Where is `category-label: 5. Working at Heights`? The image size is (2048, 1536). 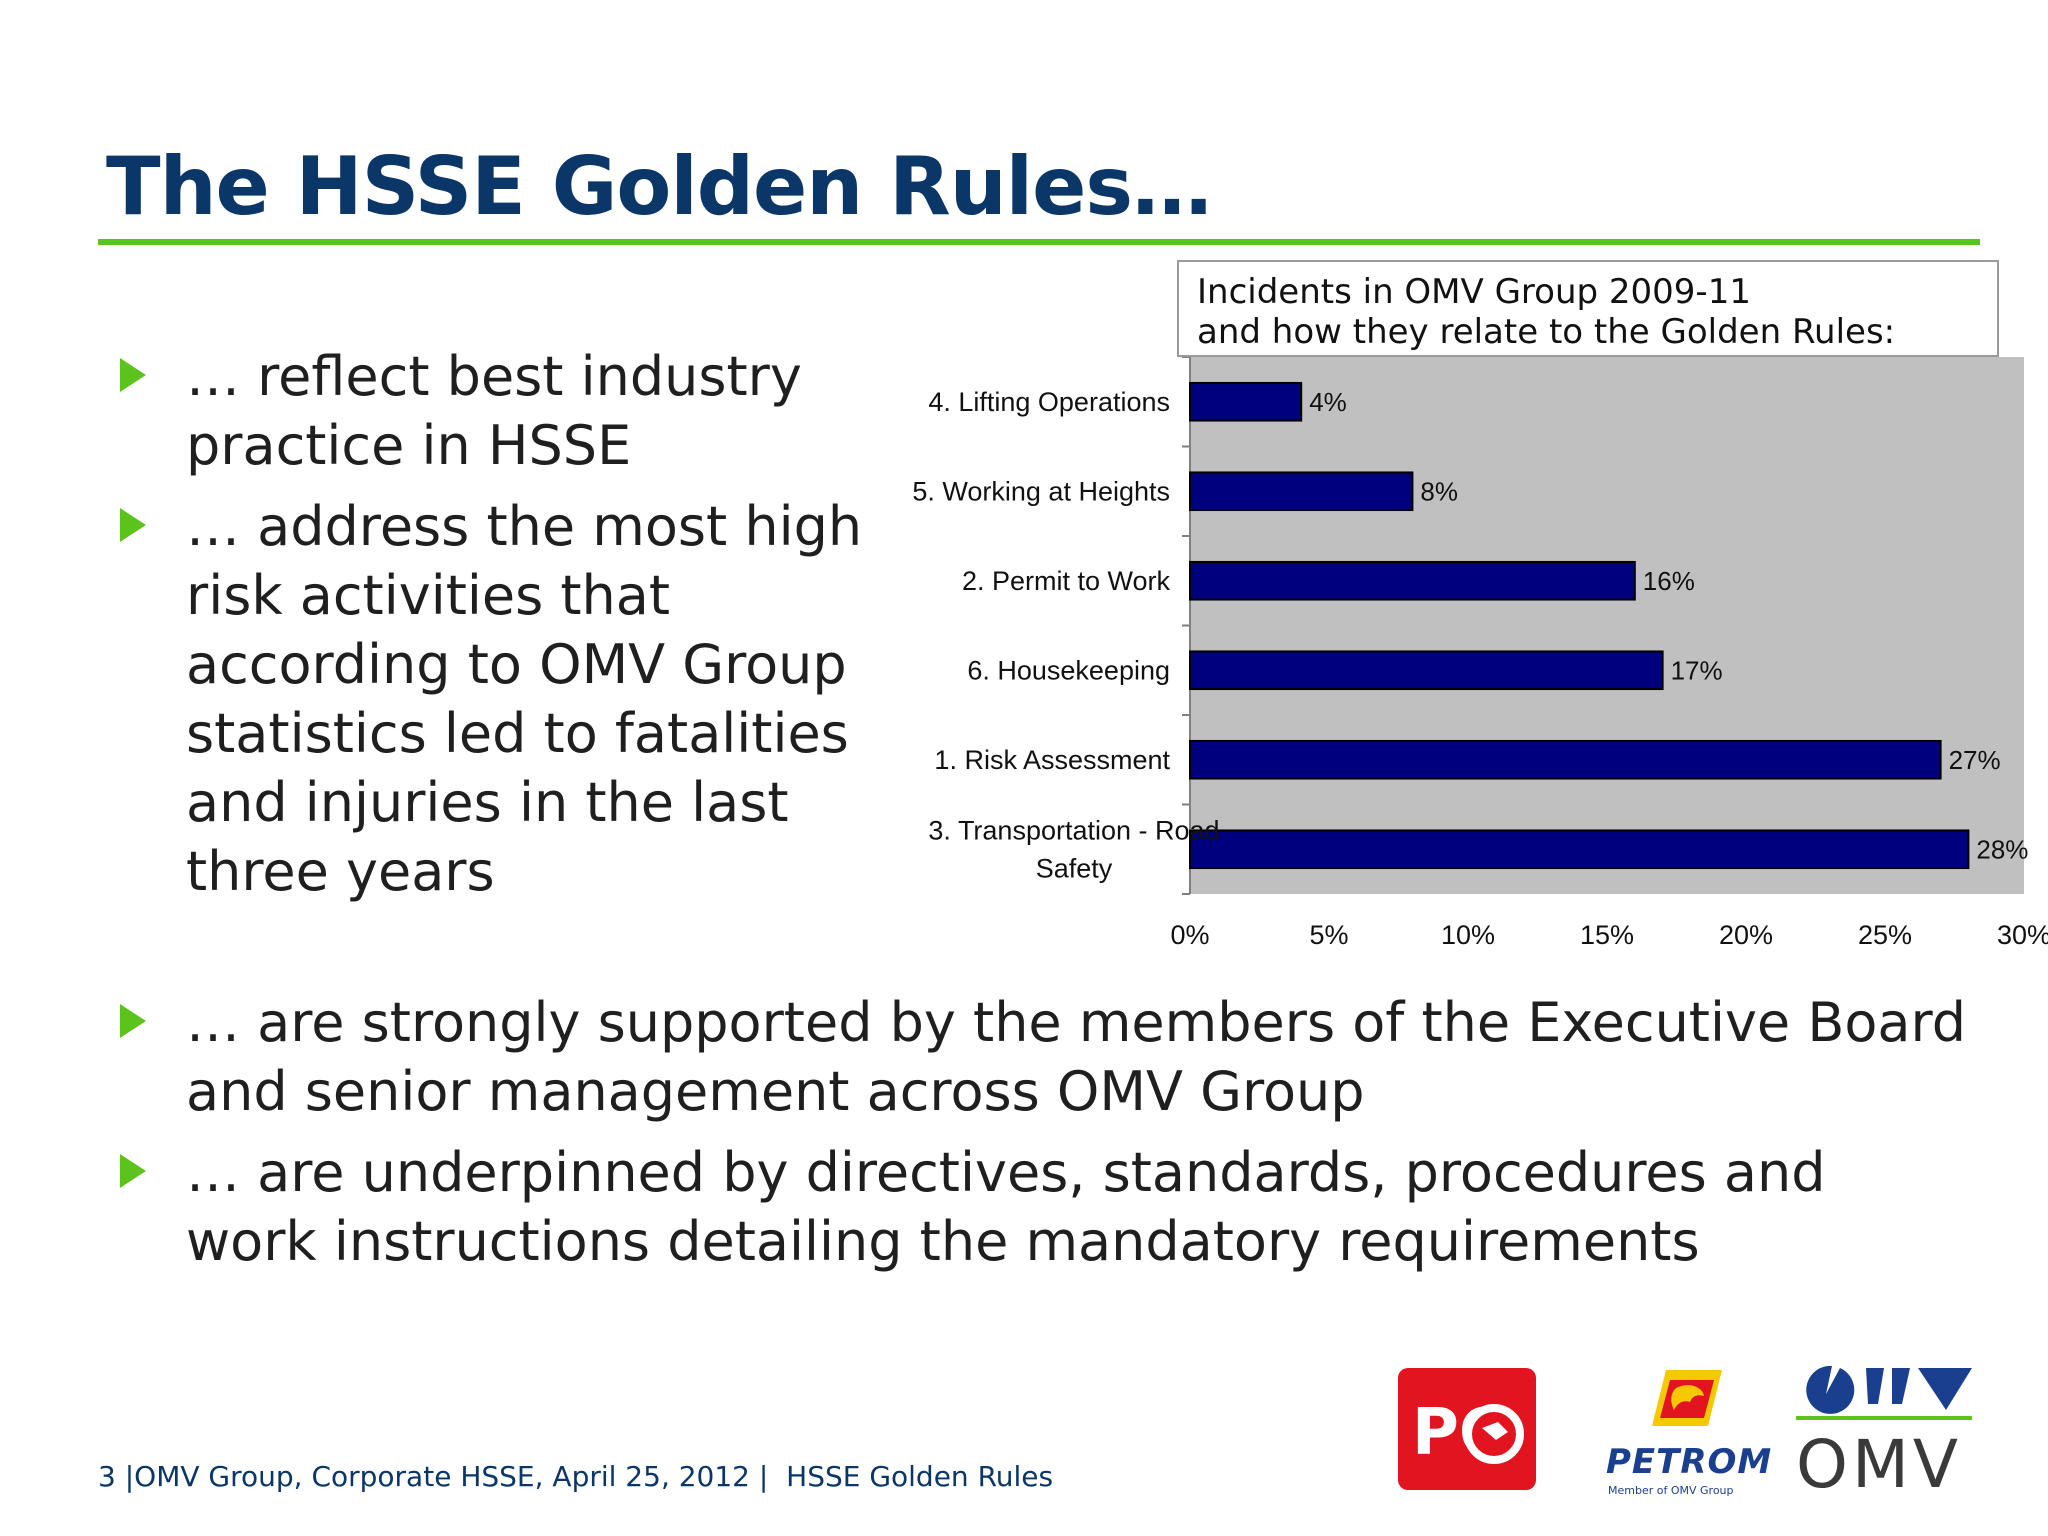
category-label: 5. Working at Heights is located at coordinates (1041, 491).